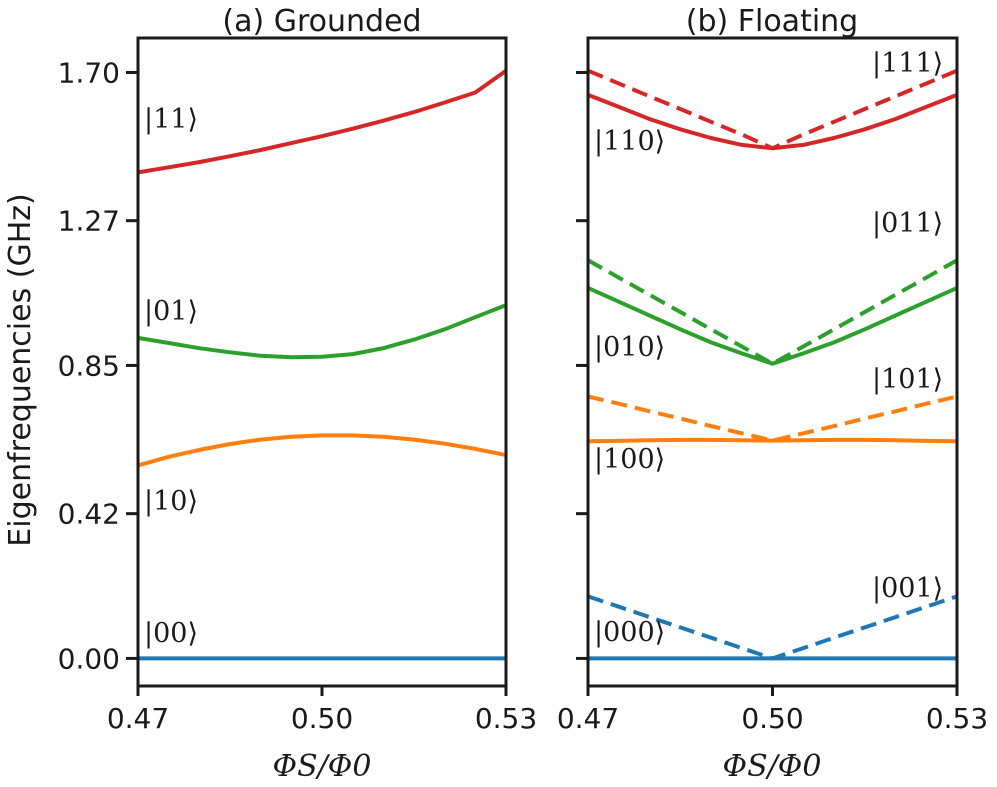 This screenshot has height=787, width=997. What do you see at coordinates (322, 766) in the screenshot?
I see `panel-a-x-axis-label: ΦS/Φ0` at bounding box center [322, 766].